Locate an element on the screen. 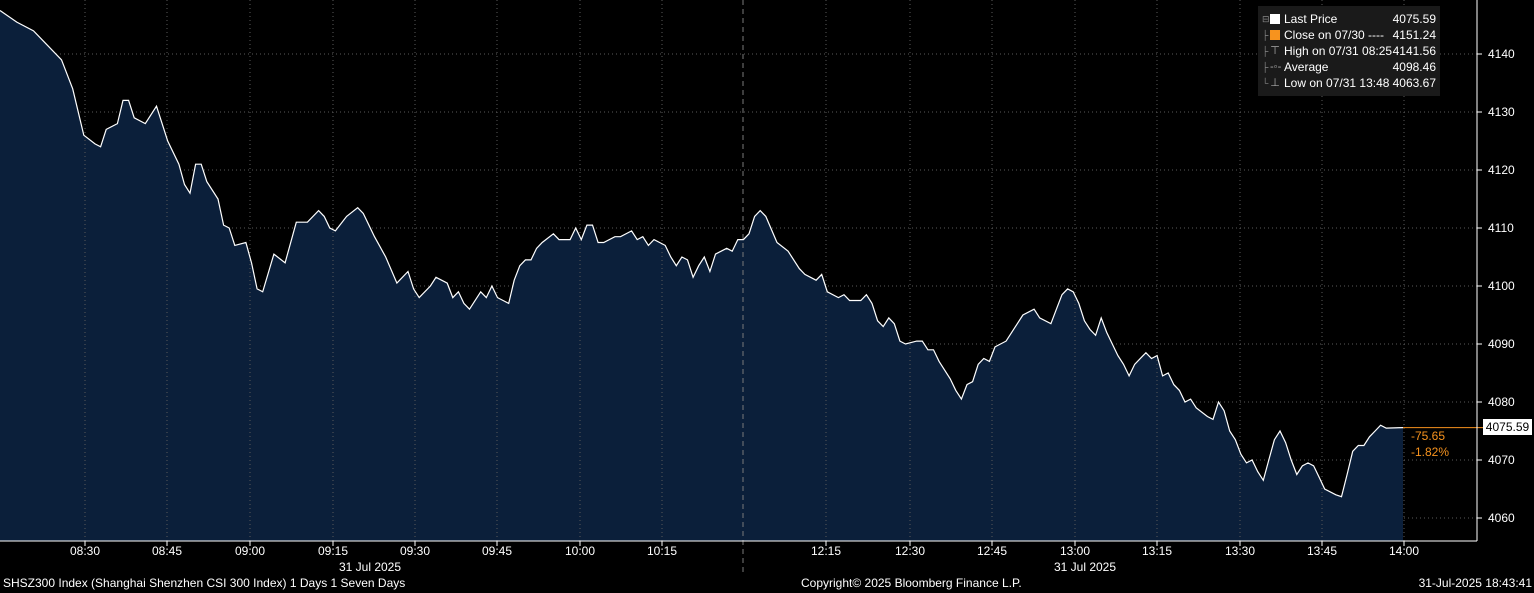 Image resolution: width=1534 pixels, height=593 pixels. legend-value: 4098.46 is located at coordinates (1414, 67).